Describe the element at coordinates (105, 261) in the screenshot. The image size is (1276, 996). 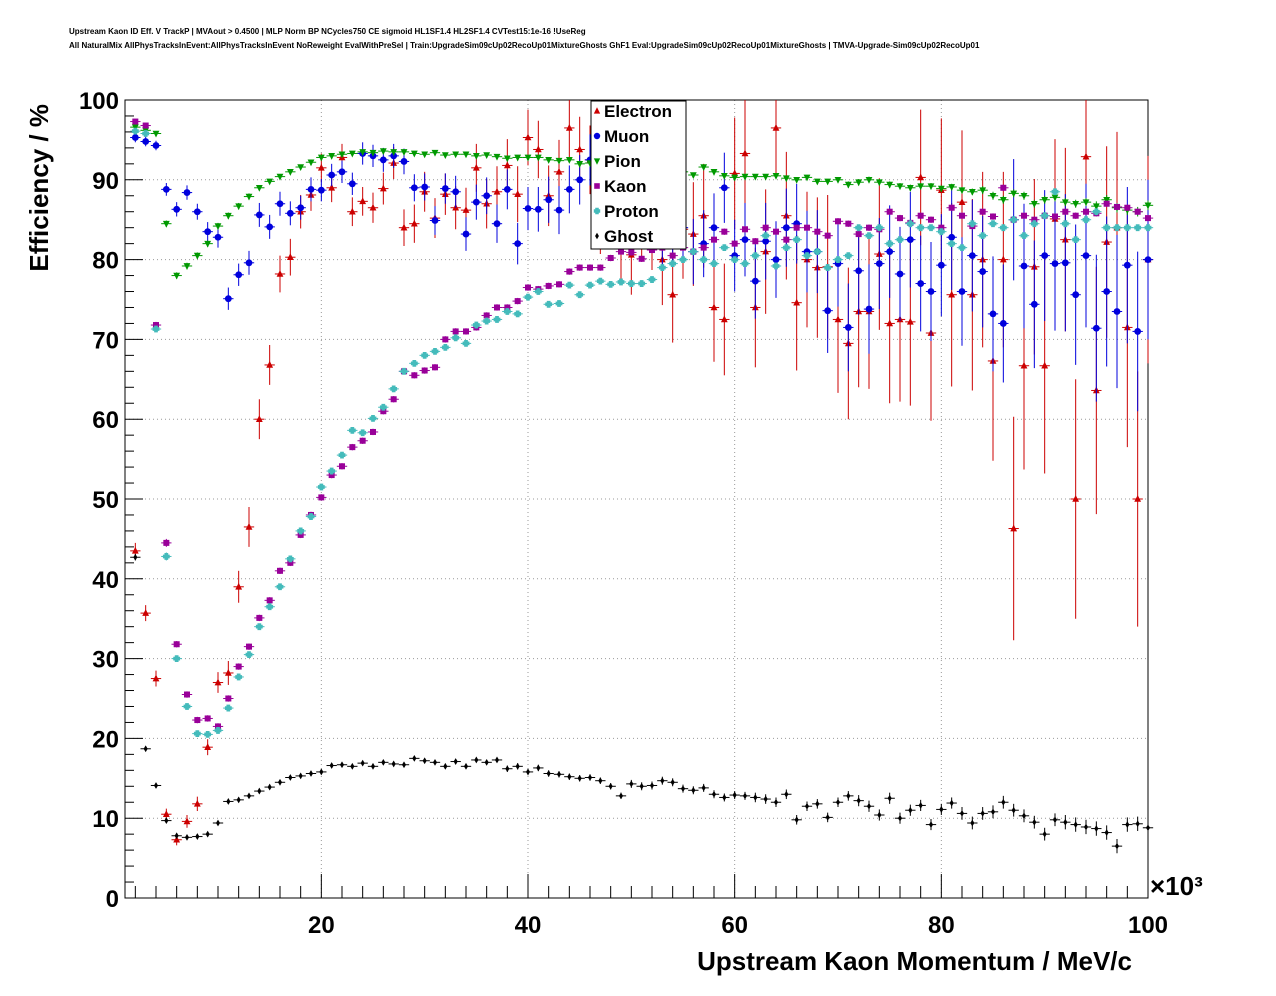
I see `y-tick-label: 80` at that location.